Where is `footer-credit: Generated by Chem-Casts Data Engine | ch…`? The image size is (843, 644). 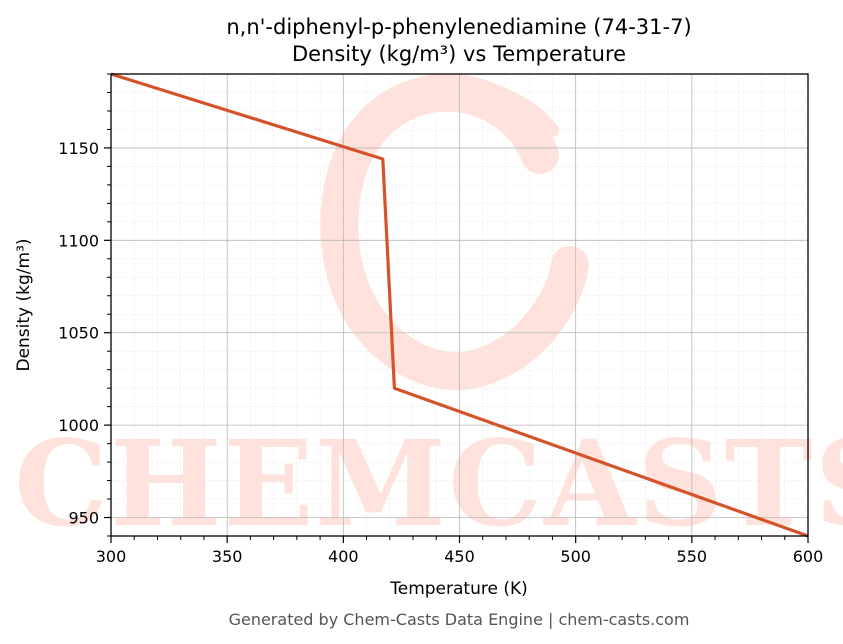
footer-credit: Generated by Chem-Casts Data Engine | ch… is located at coordinates (459, 619).